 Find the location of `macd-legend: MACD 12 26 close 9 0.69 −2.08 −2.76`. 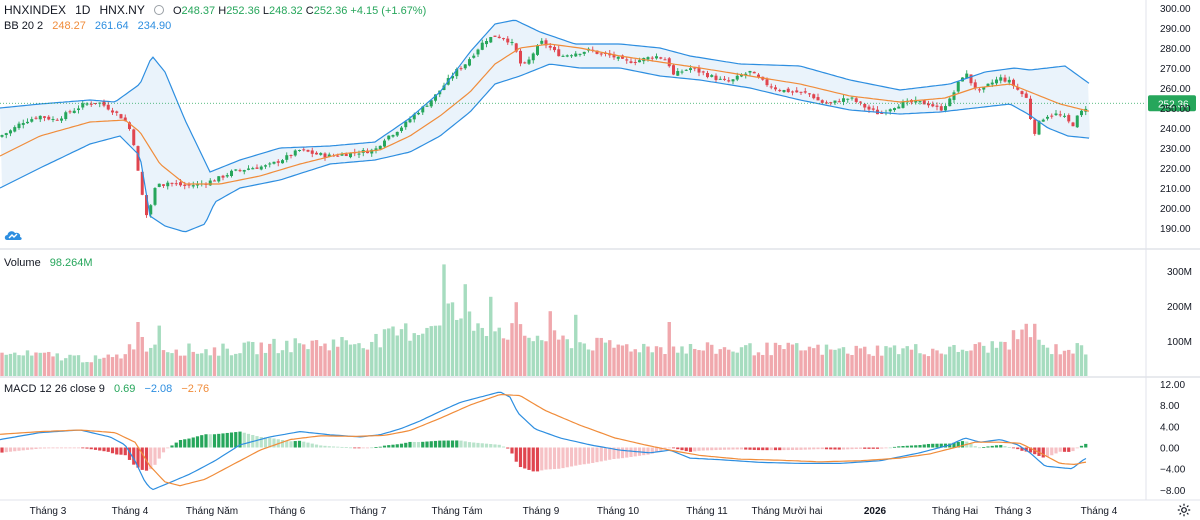

macd-legend: MACD 12 26 close 9 0.69 −2.08 −2.76 is located at coordinates (109, 389).